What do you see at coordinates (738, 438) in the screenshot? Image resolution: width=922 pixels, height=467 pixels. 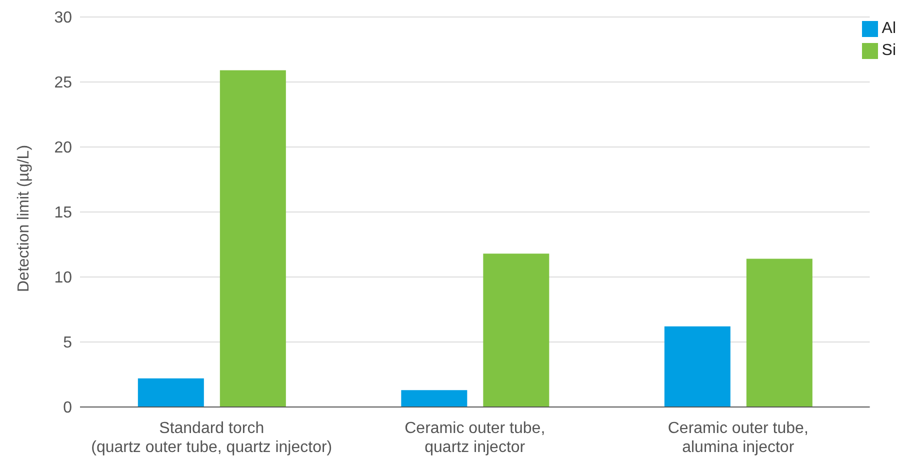 I see `x-tick-label: Ceramic outer tube, alumina injector` at bounding box center [738, 438].